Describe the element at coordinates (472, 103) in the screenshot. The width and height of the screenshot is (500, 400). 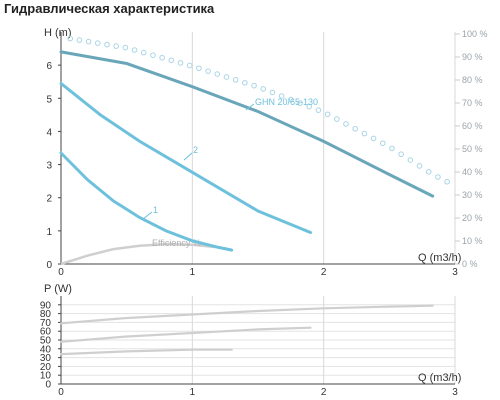
I see `efficiency-tick-label: 70 %` at that location.